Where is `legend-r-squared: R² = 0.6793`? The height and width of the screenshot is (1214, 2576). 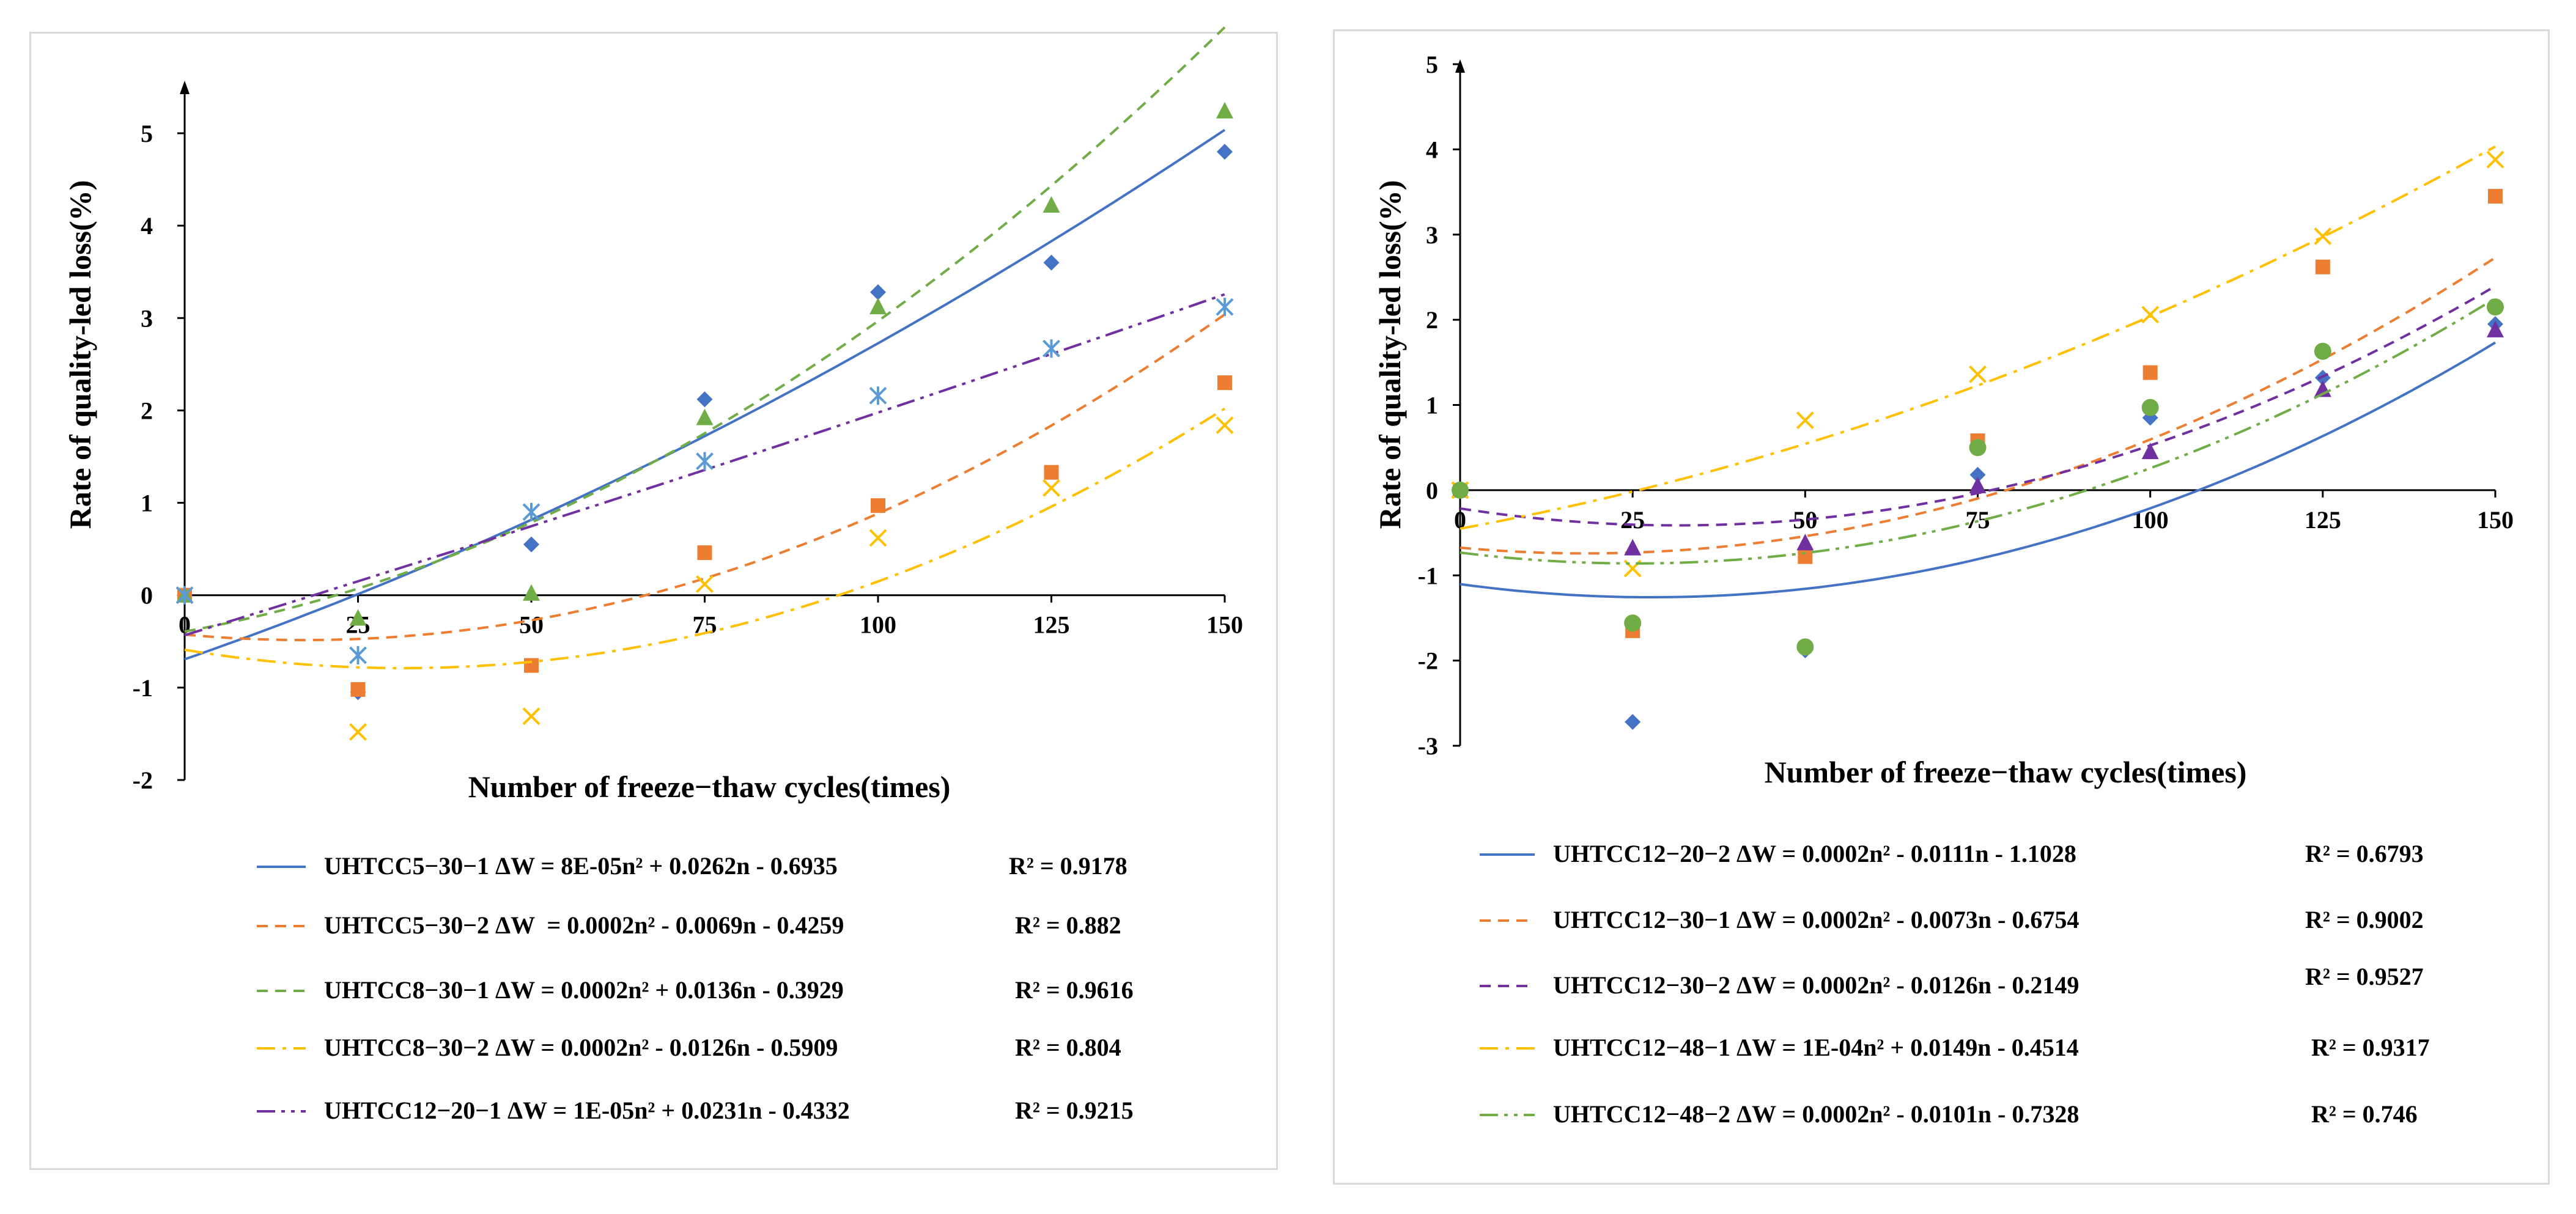 legend-r-squared: R² = 0.6793 is located at coordinates (2364, 854).